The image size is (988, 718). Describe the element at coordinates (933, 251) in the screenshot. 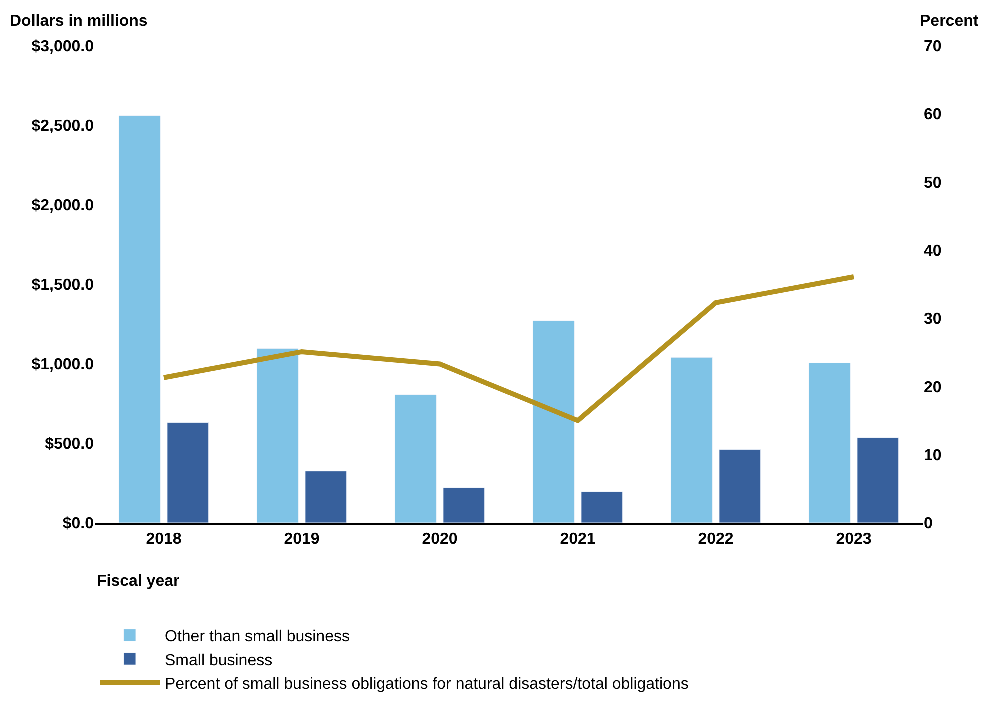

I see `y2-tick-label: 40` at that location.